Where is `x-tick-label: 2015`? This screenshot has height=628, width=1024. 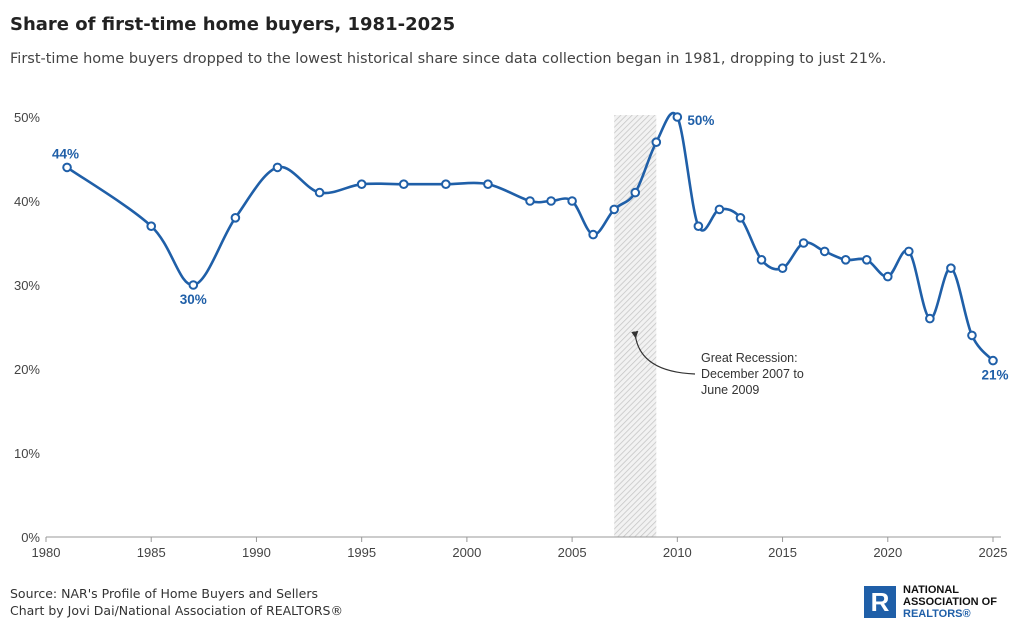 x-tick-label: 2015 is located at coordinates (782, 552).